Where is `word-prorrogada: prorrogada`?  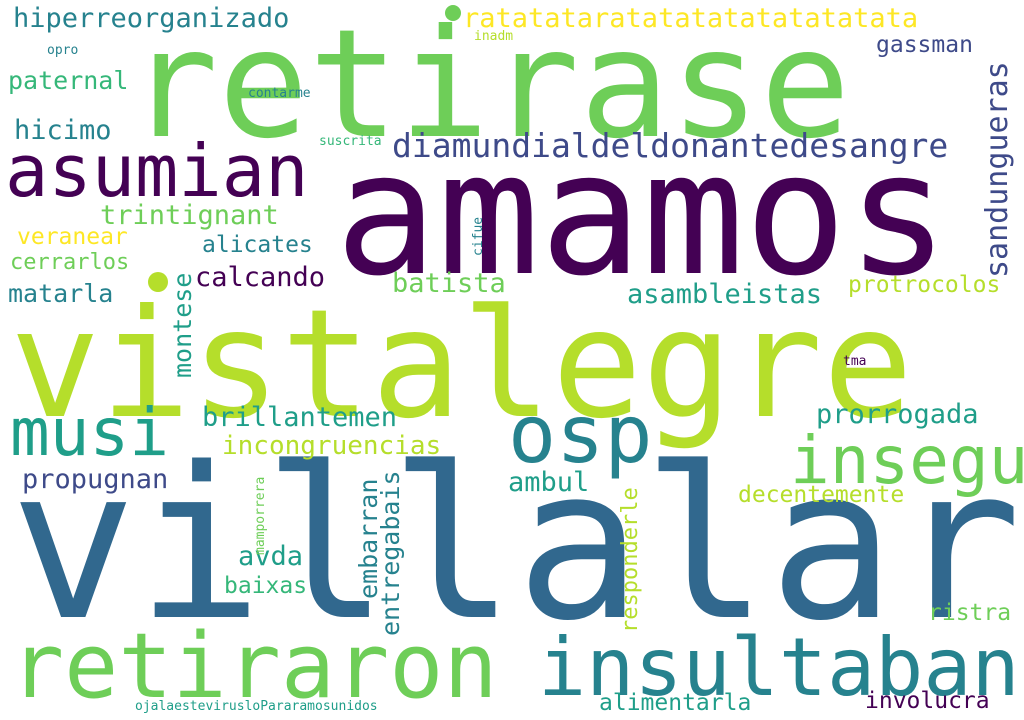
word-prorrogada: prorrogada is located at coordinates (897, 414).